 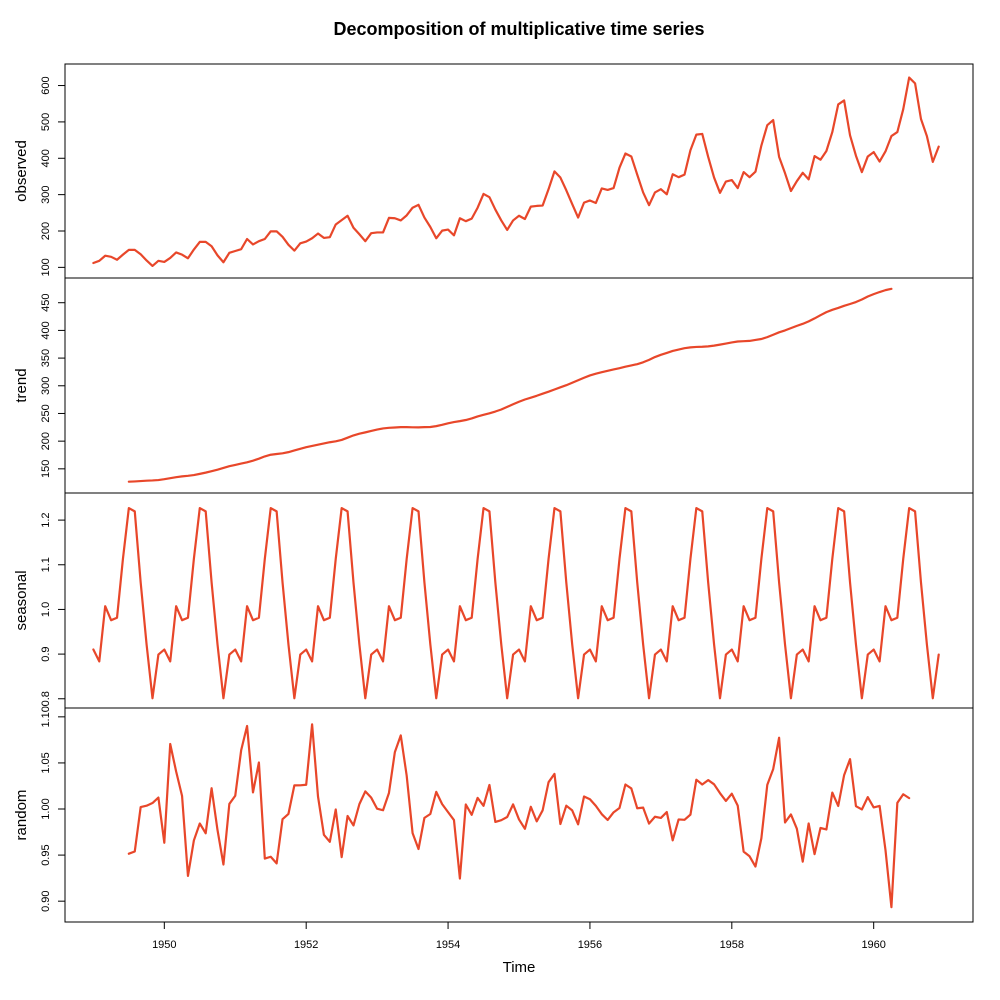 What do you see at coordinates (46, 698) in the screenshot?
I see `seasonal-y-tick-label: 0.8` at bounding box center [46, 698].